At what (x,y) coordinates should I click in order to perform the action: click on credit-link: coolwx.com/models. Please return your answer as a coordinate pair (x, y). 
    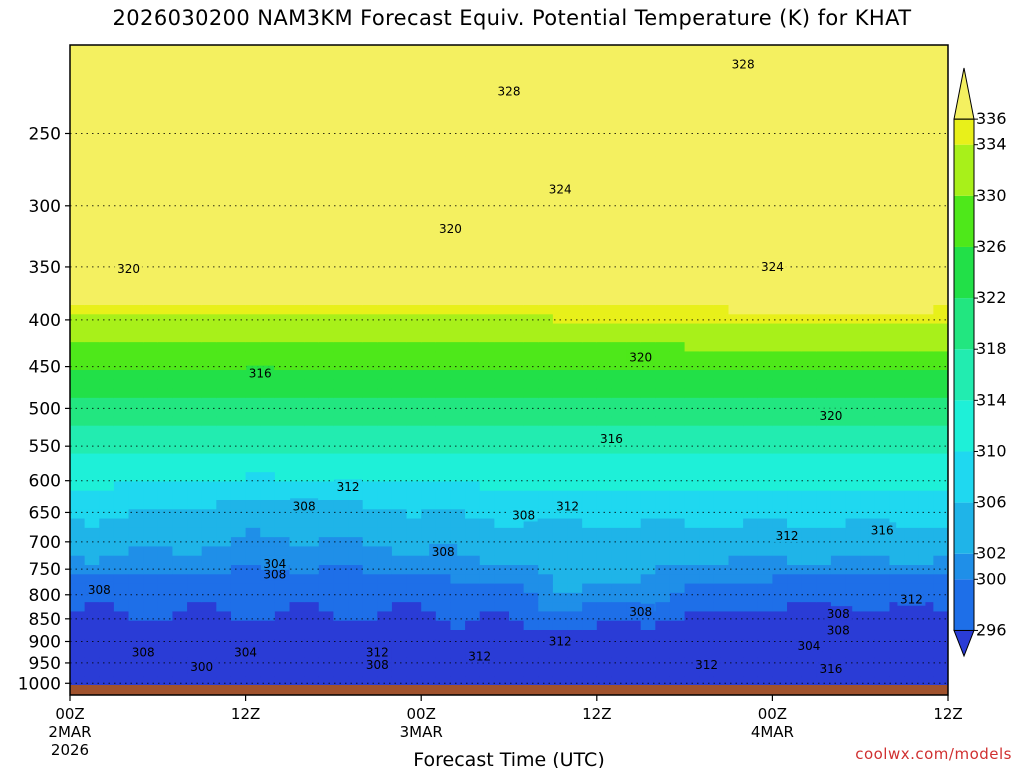
    Looking at the image, I should click on (933, 754).